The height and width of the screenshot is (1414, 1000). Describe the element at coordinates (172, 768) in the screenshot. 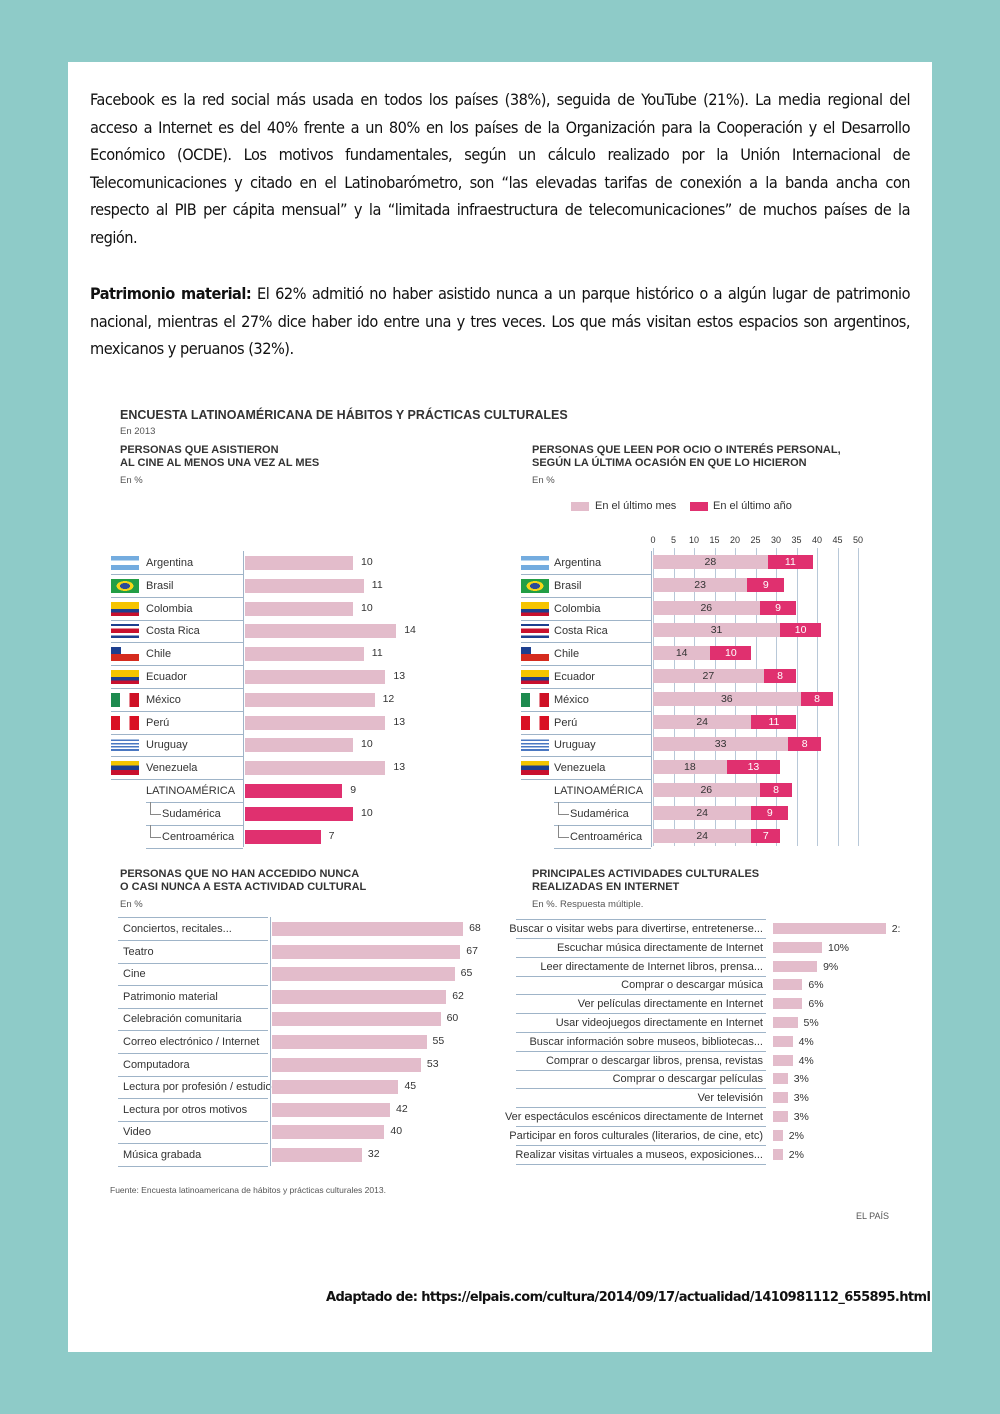

I see `category-label: Venezuela` at that location.